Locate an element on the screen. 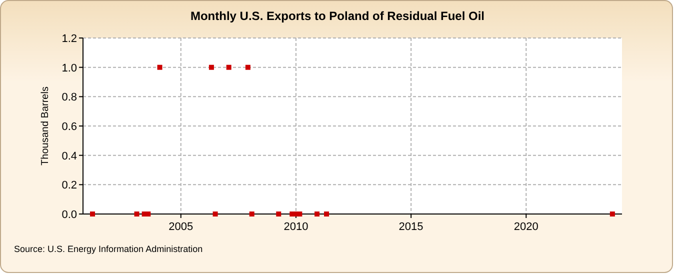  y-tick-label: 0.2 is located at coordinates (69, 186).